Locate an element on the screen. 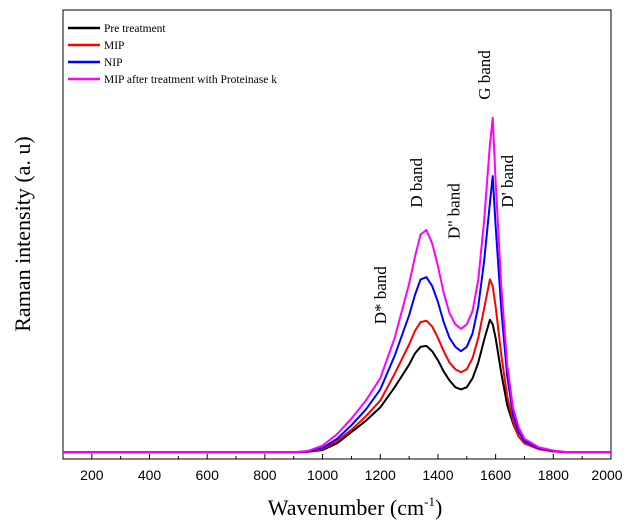  x-axis-title-main: Wavenumber (cm is located at coordinates (346, 507).